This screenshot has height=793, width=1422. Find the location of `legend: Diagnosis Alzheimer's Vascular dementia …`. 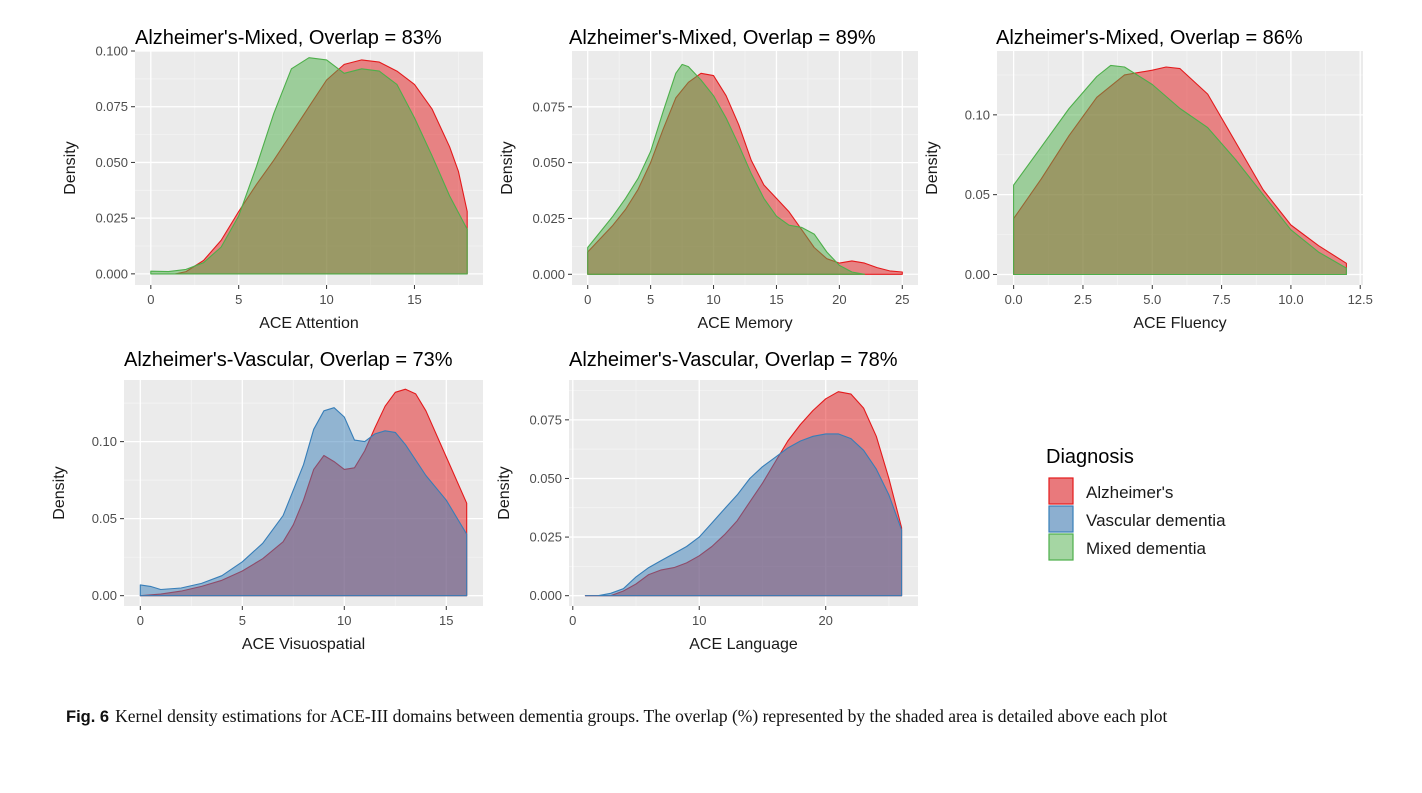

legend: Diagnosis Alzheimer's Vascular dementia … is located at coordinates (1136, 503).